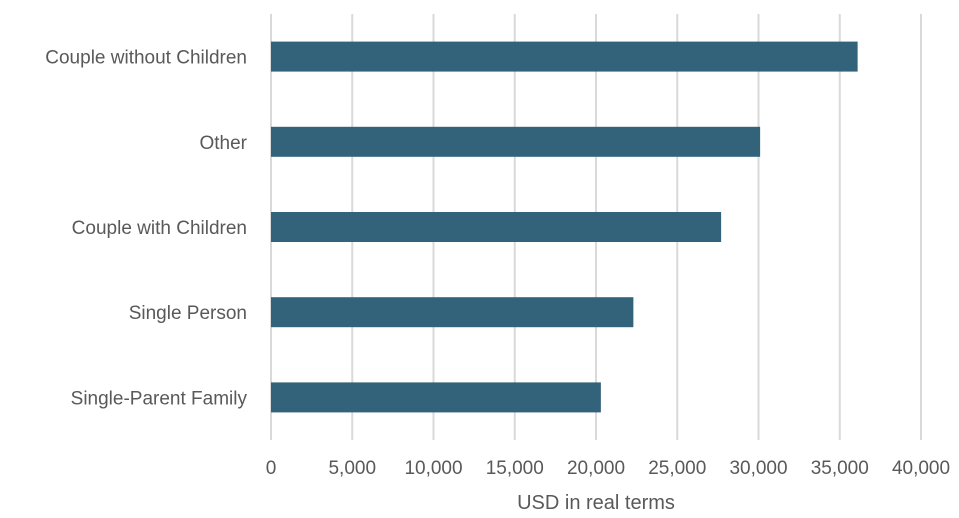 This screenshot has height=518, width=959. Describe the element at coordinates (223, 143) in the screenshot. I see `category-label: Other` at that location.